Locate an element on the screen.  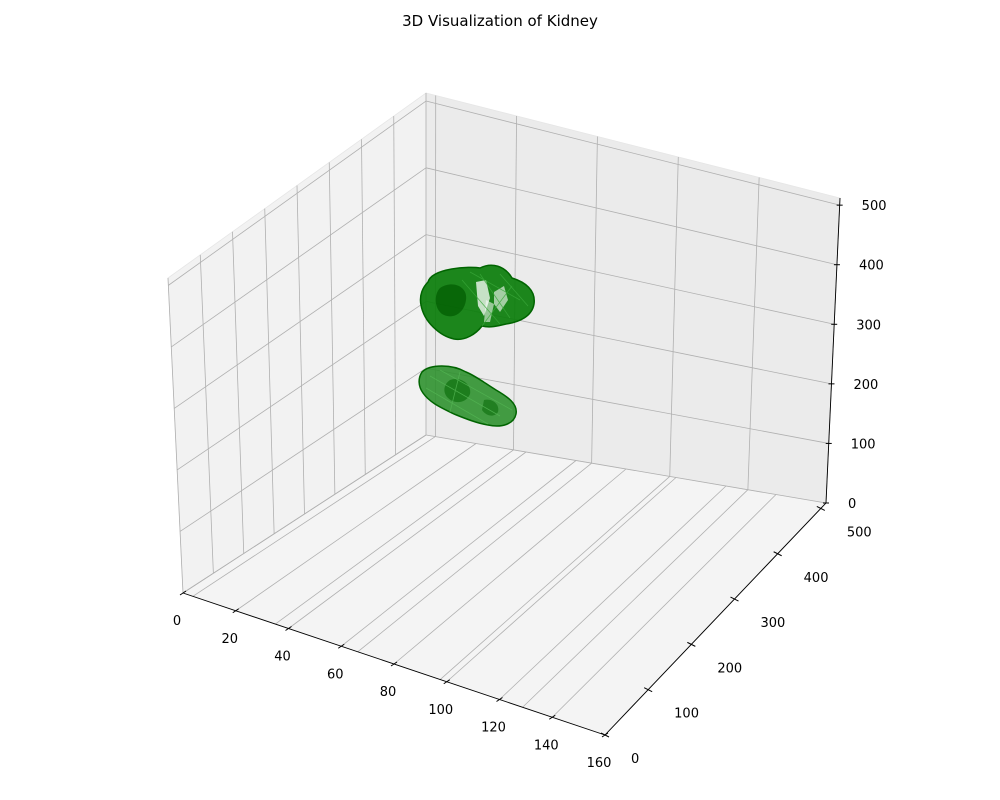
x-tick-label: 80 is located at coordinates (388, 692).